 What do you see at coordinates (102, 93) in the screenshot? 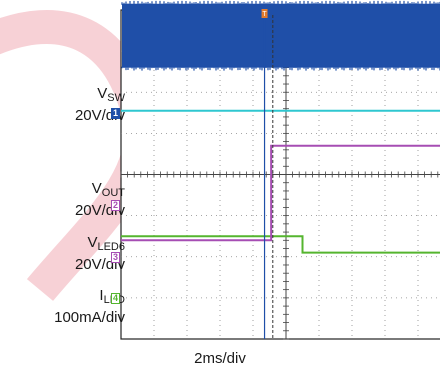
I see `channel-1-name: V` at bounding box center [102, 93].